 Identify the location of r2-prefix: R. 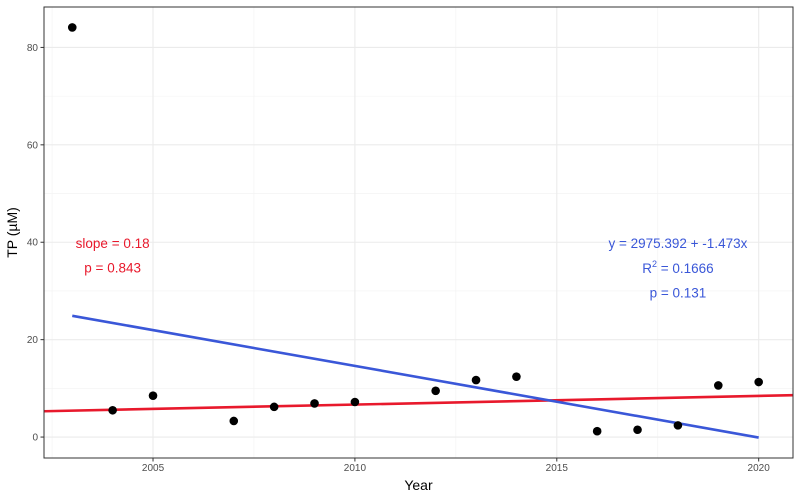
(647, 268).